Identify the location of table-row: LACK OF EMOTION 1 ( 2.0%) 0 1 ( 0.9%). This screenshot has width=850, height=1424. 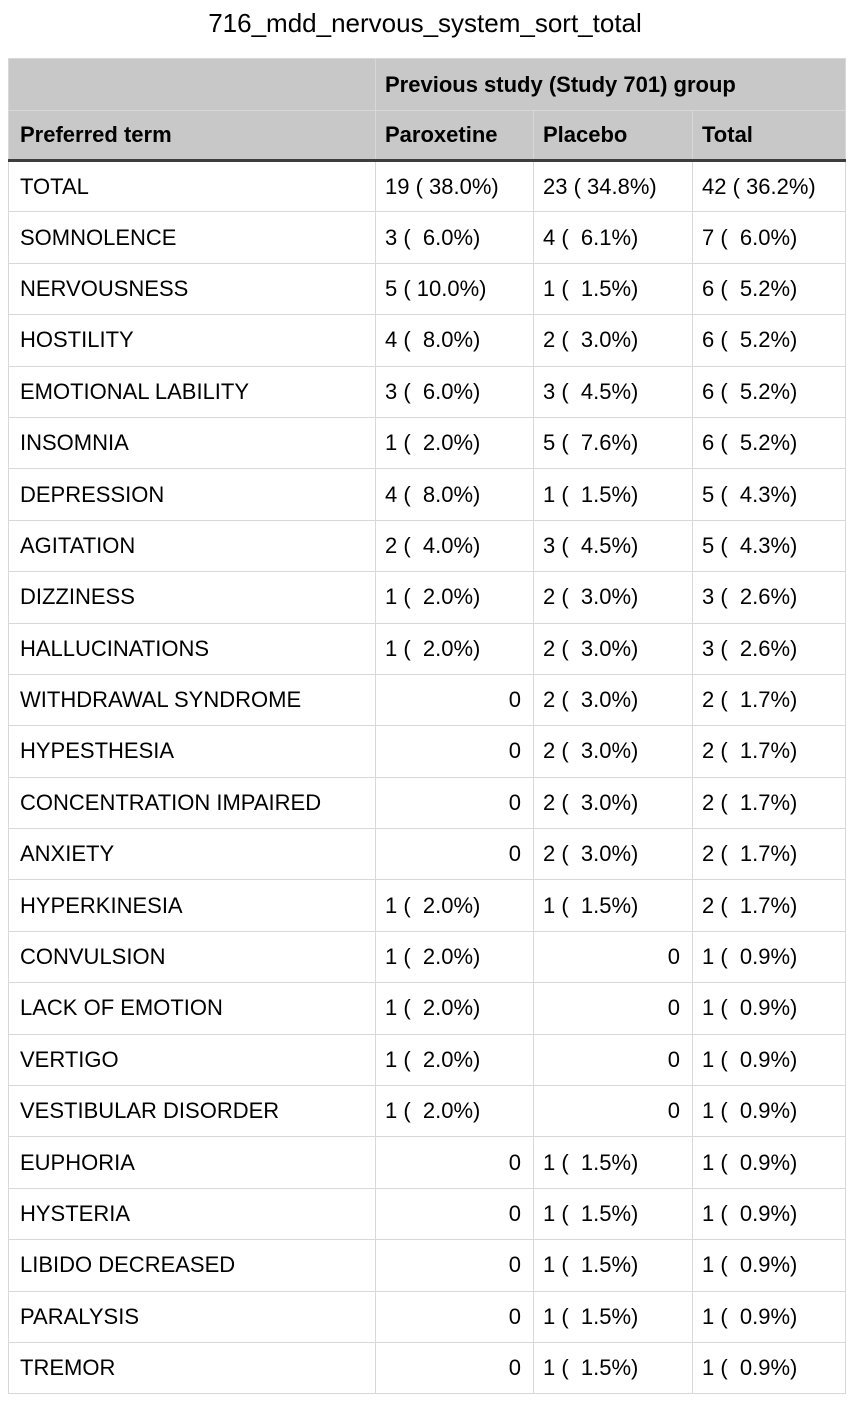
(427, 1008).